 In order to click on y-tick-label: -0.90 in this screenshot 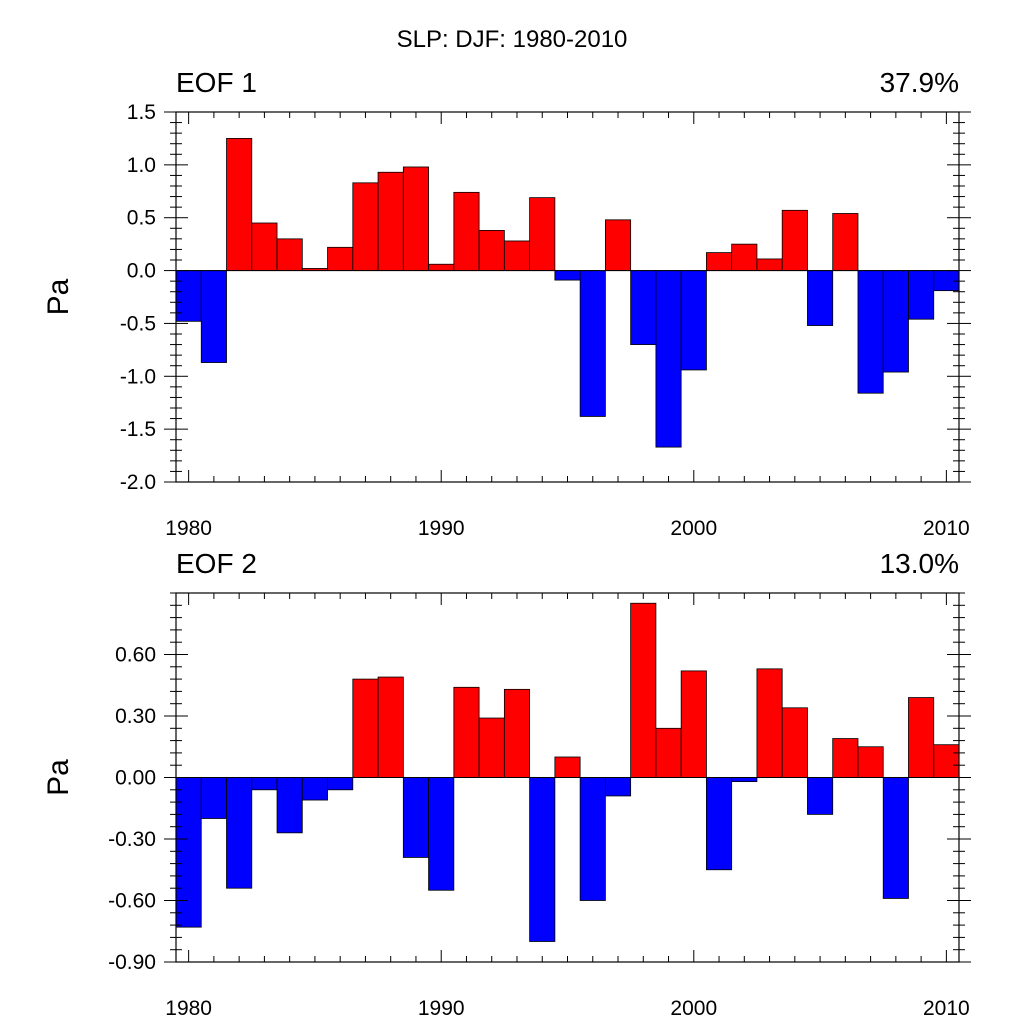, I will do `click(132, 962)`.